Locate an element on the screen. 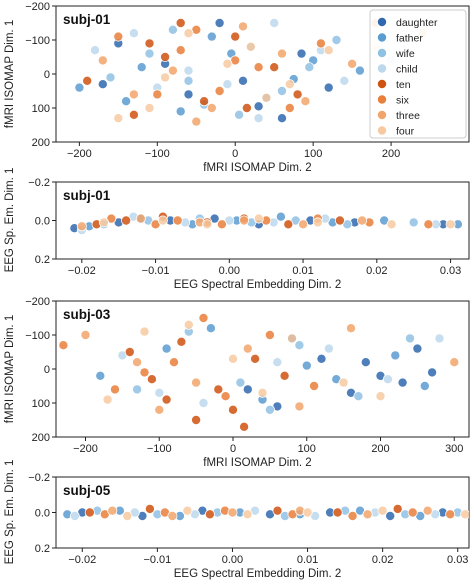  panel-title: subj-03 is located at coordinates (87, 314).